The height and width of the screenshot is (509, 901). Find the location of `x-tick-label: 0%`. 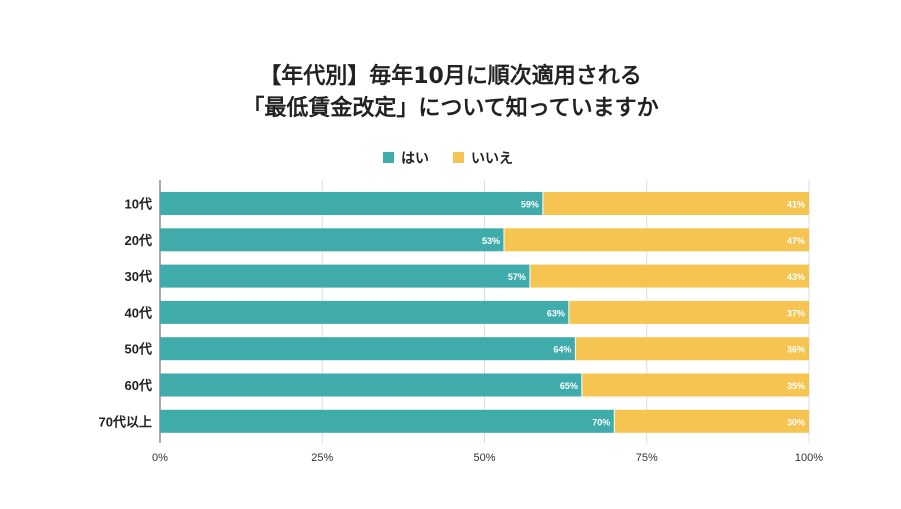

x-tick-label: 0% is located at coordinates (160, 458).